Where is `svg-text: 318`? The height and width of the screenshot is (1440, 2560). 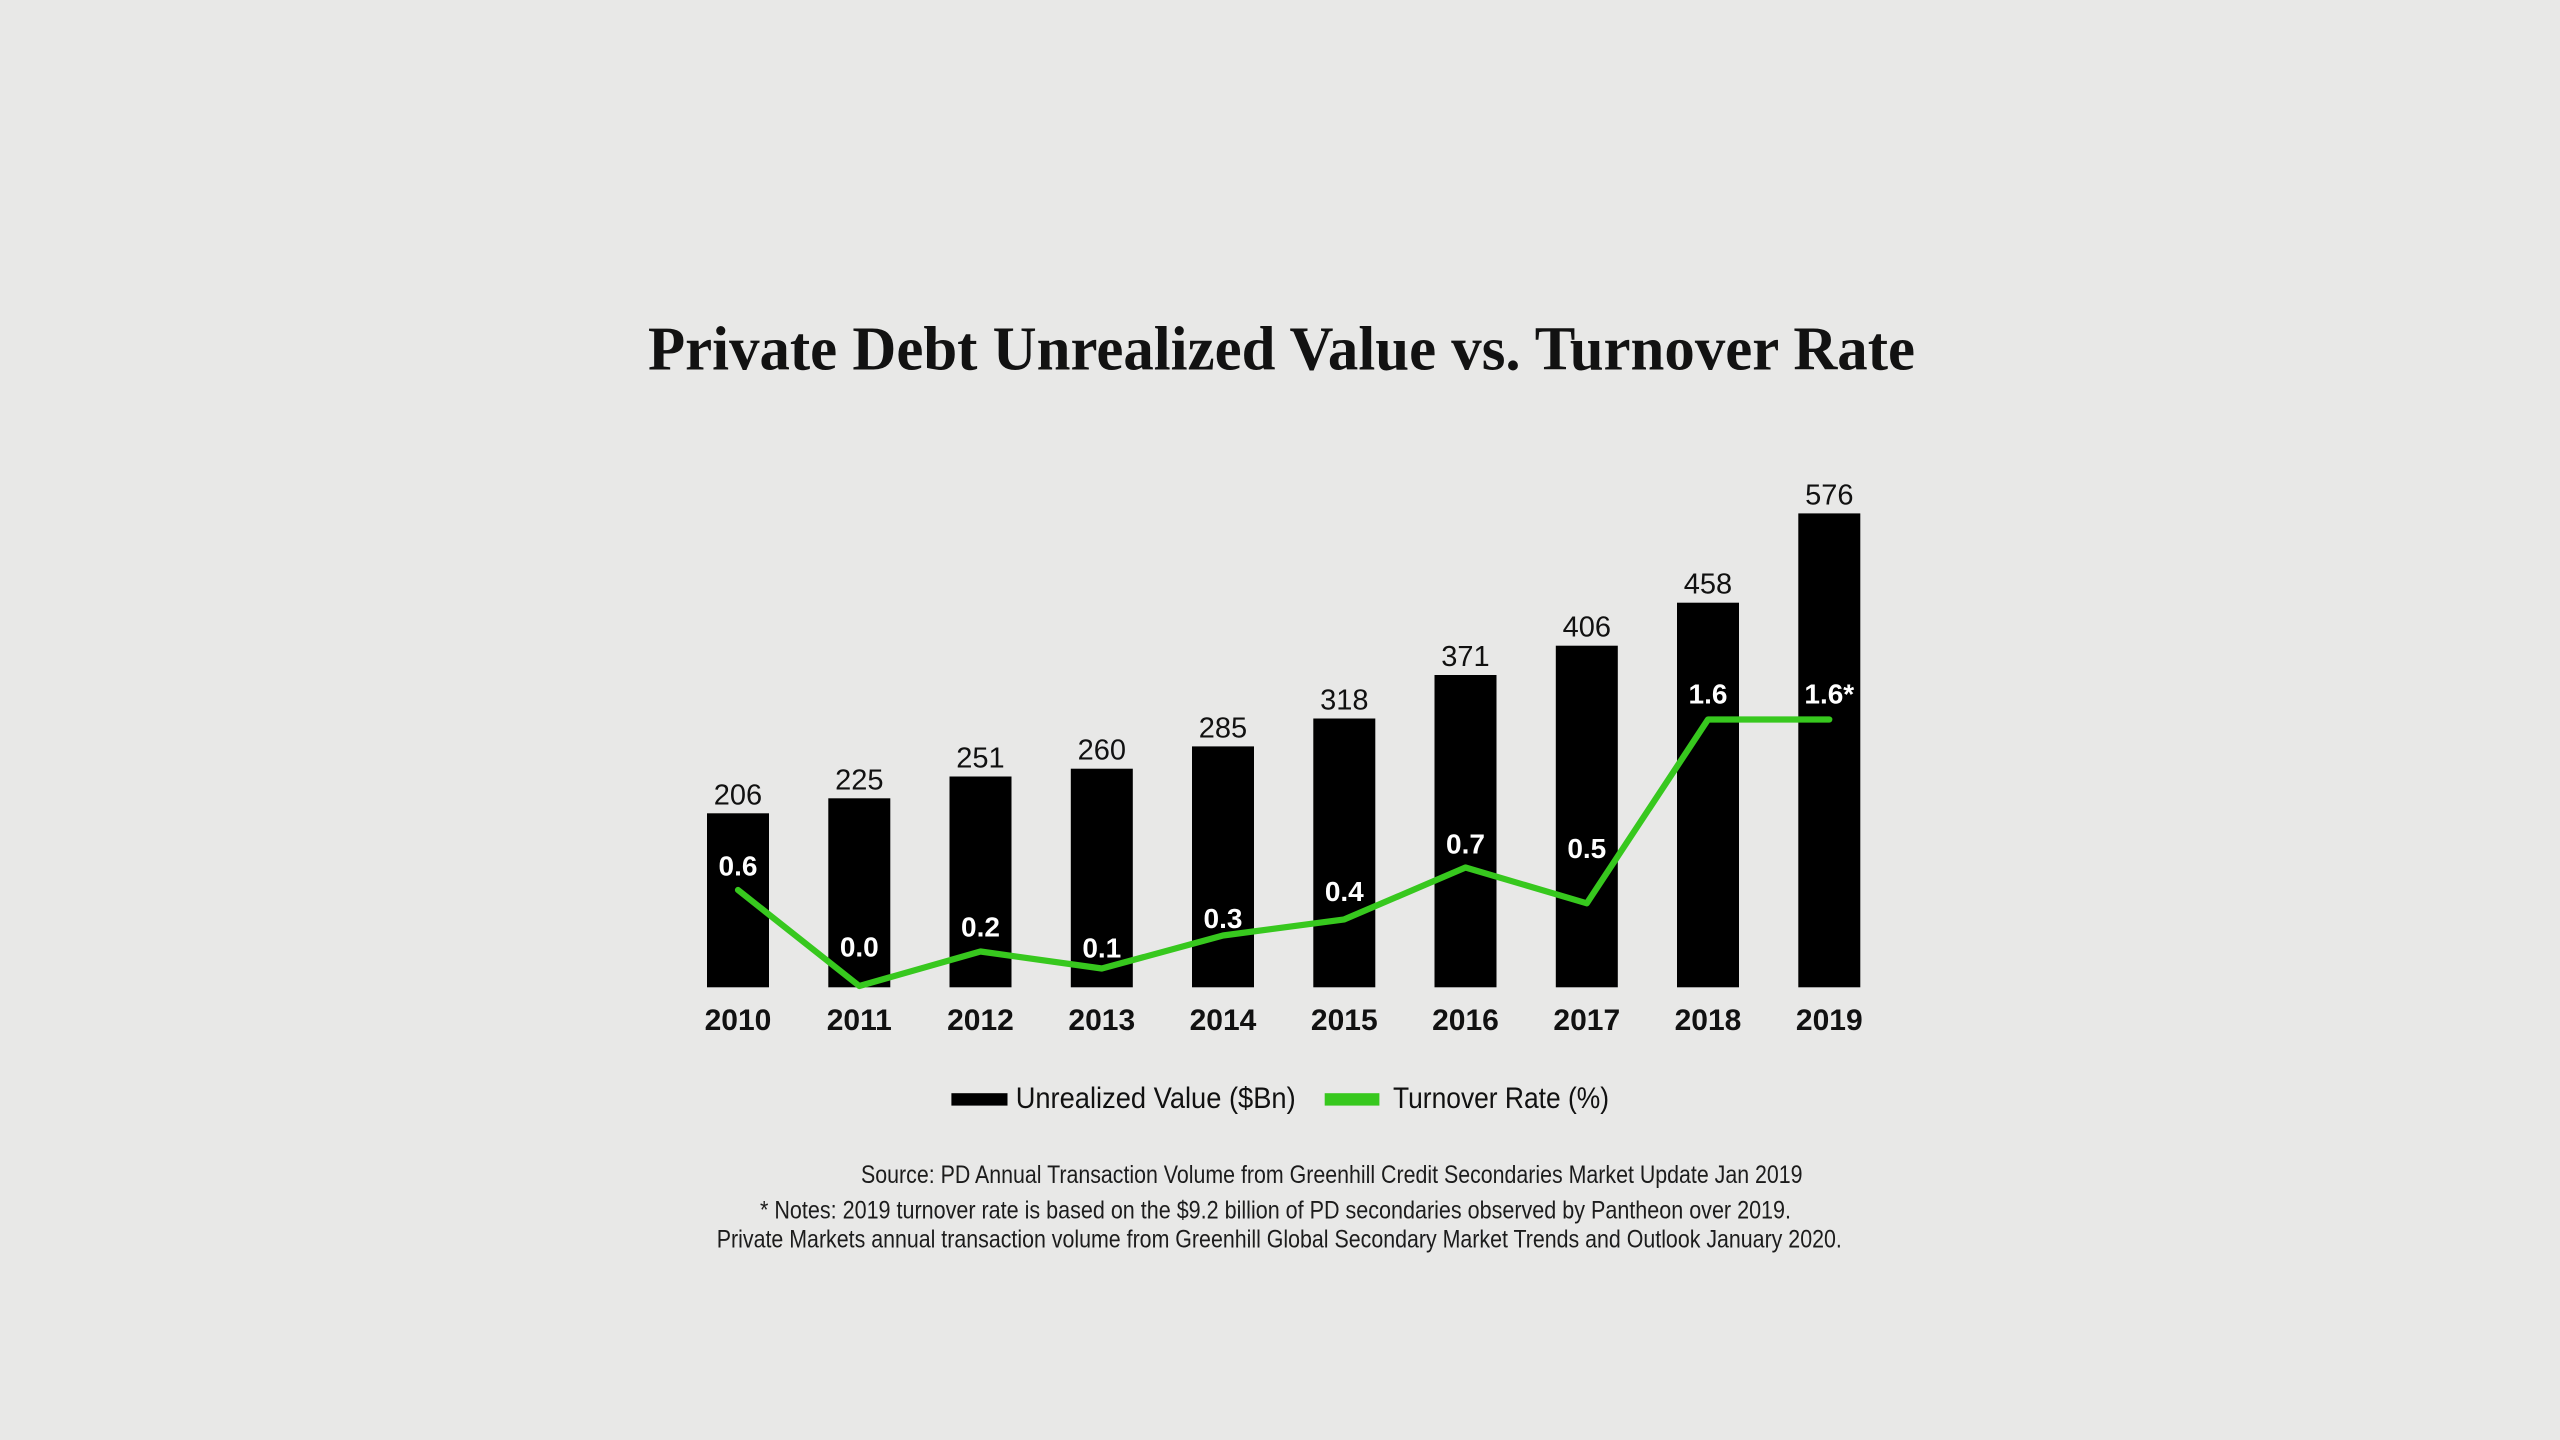 svg-text: 318 is located at coordinates (1344, 701).